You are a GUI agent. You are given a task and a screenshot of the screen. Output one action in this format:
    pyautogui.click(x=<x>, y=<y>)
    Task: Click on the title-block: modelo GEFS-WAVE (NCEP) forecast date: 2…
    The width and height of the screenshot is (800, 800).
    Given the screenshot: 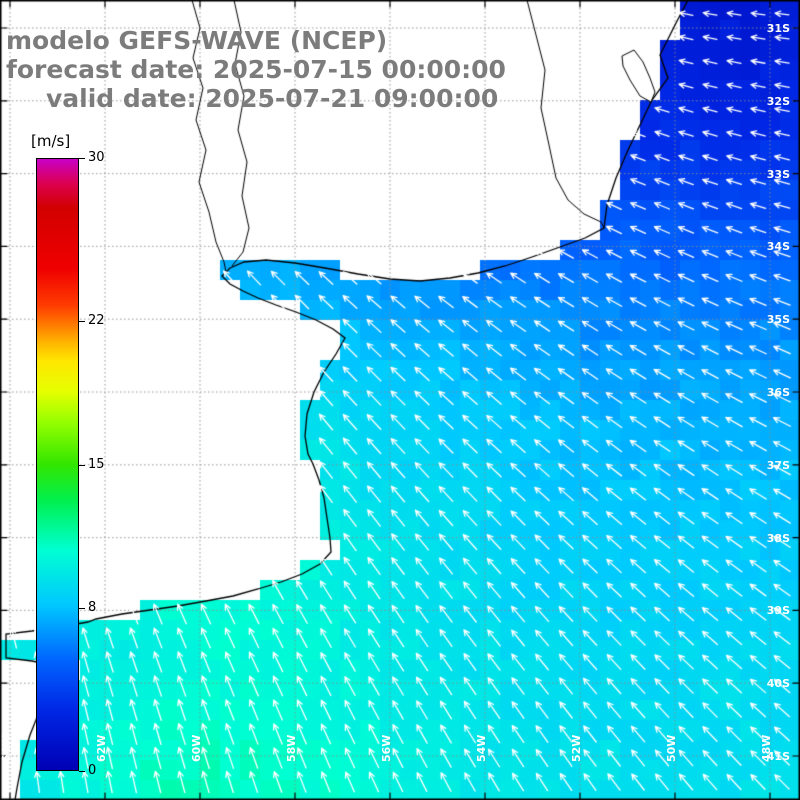 What is the action you would take?
    pyautogui.click(x=256, y=69)
    